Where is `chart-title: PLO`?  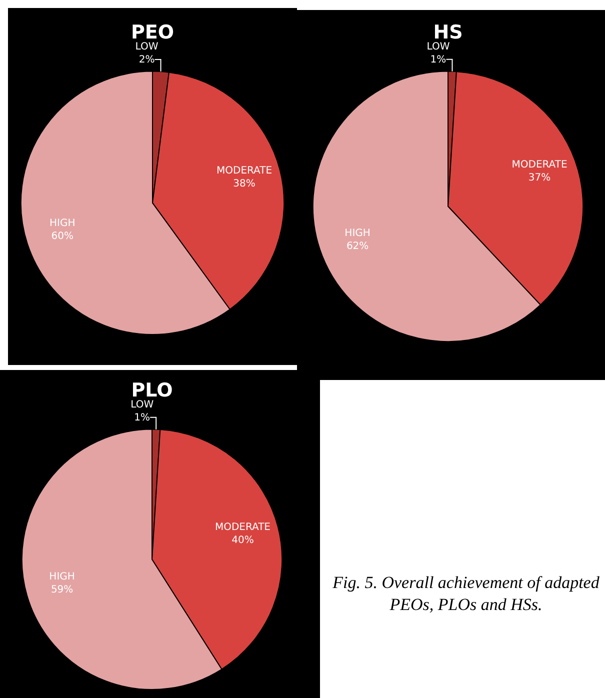 chart-title: PLO is located at coordinates (152, 390).